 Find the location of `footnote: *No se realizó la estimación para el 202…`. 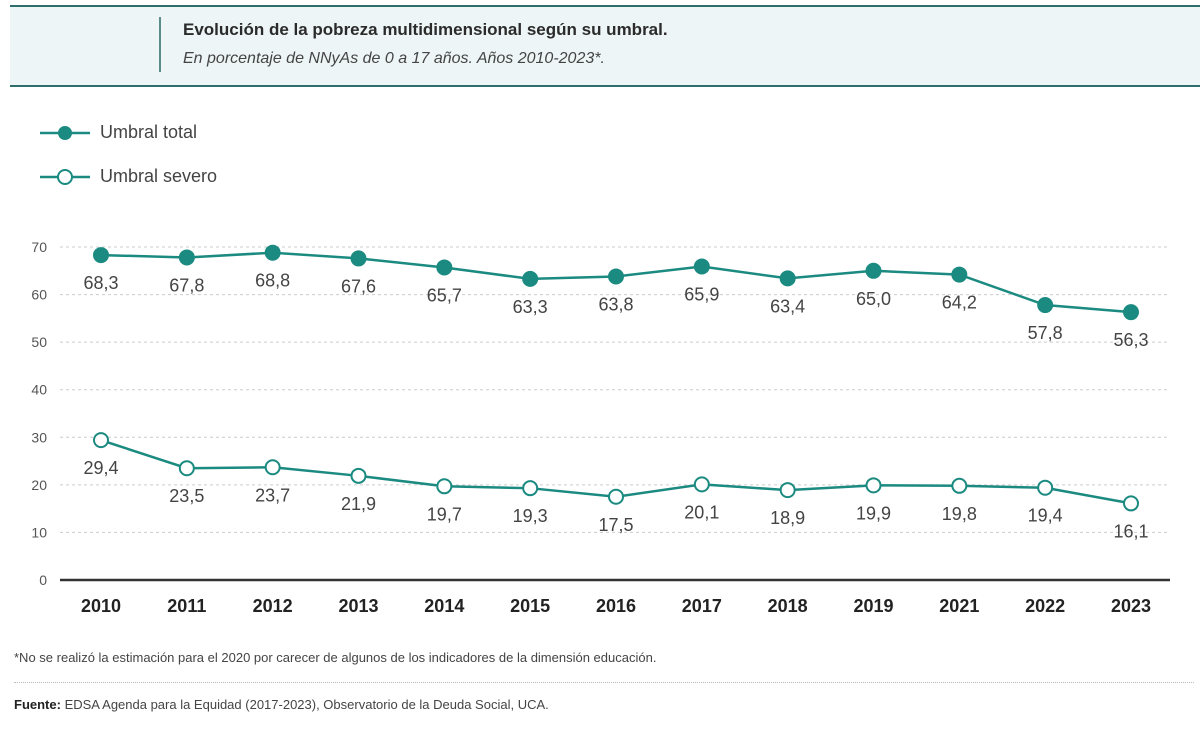

footnote: *No se realizó la estimación para el 202… is located at coordinates (335, 657).